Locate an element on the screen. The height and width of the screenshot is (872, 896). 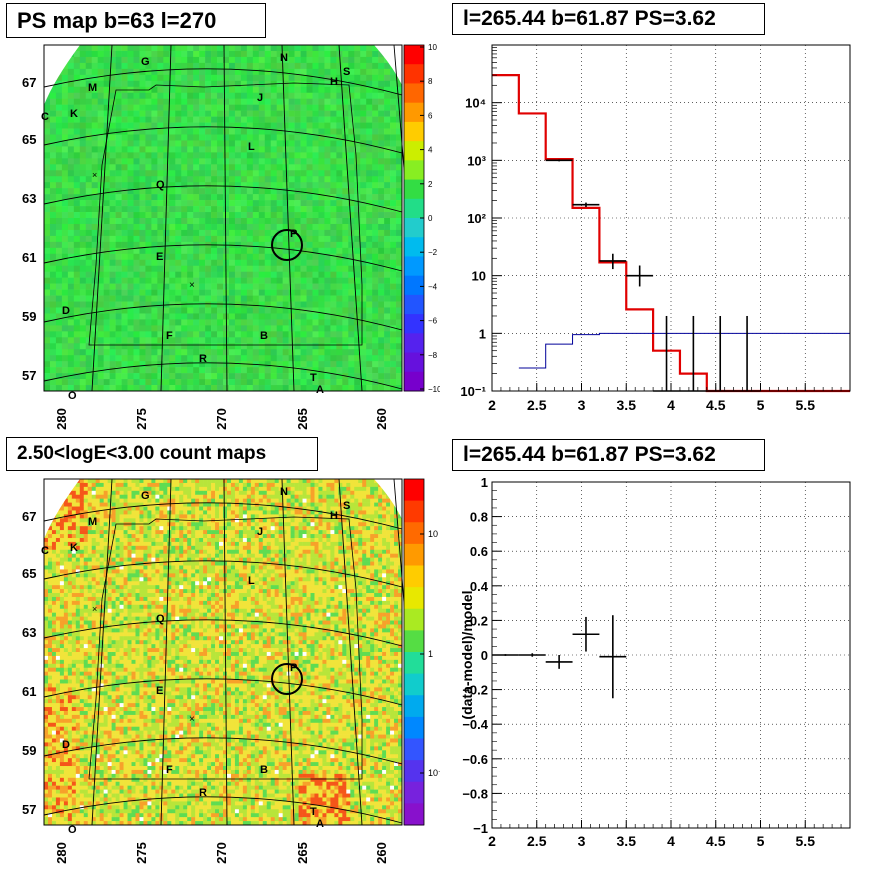
x-tick-label: 4.5 is located at coordinates (716, 841).